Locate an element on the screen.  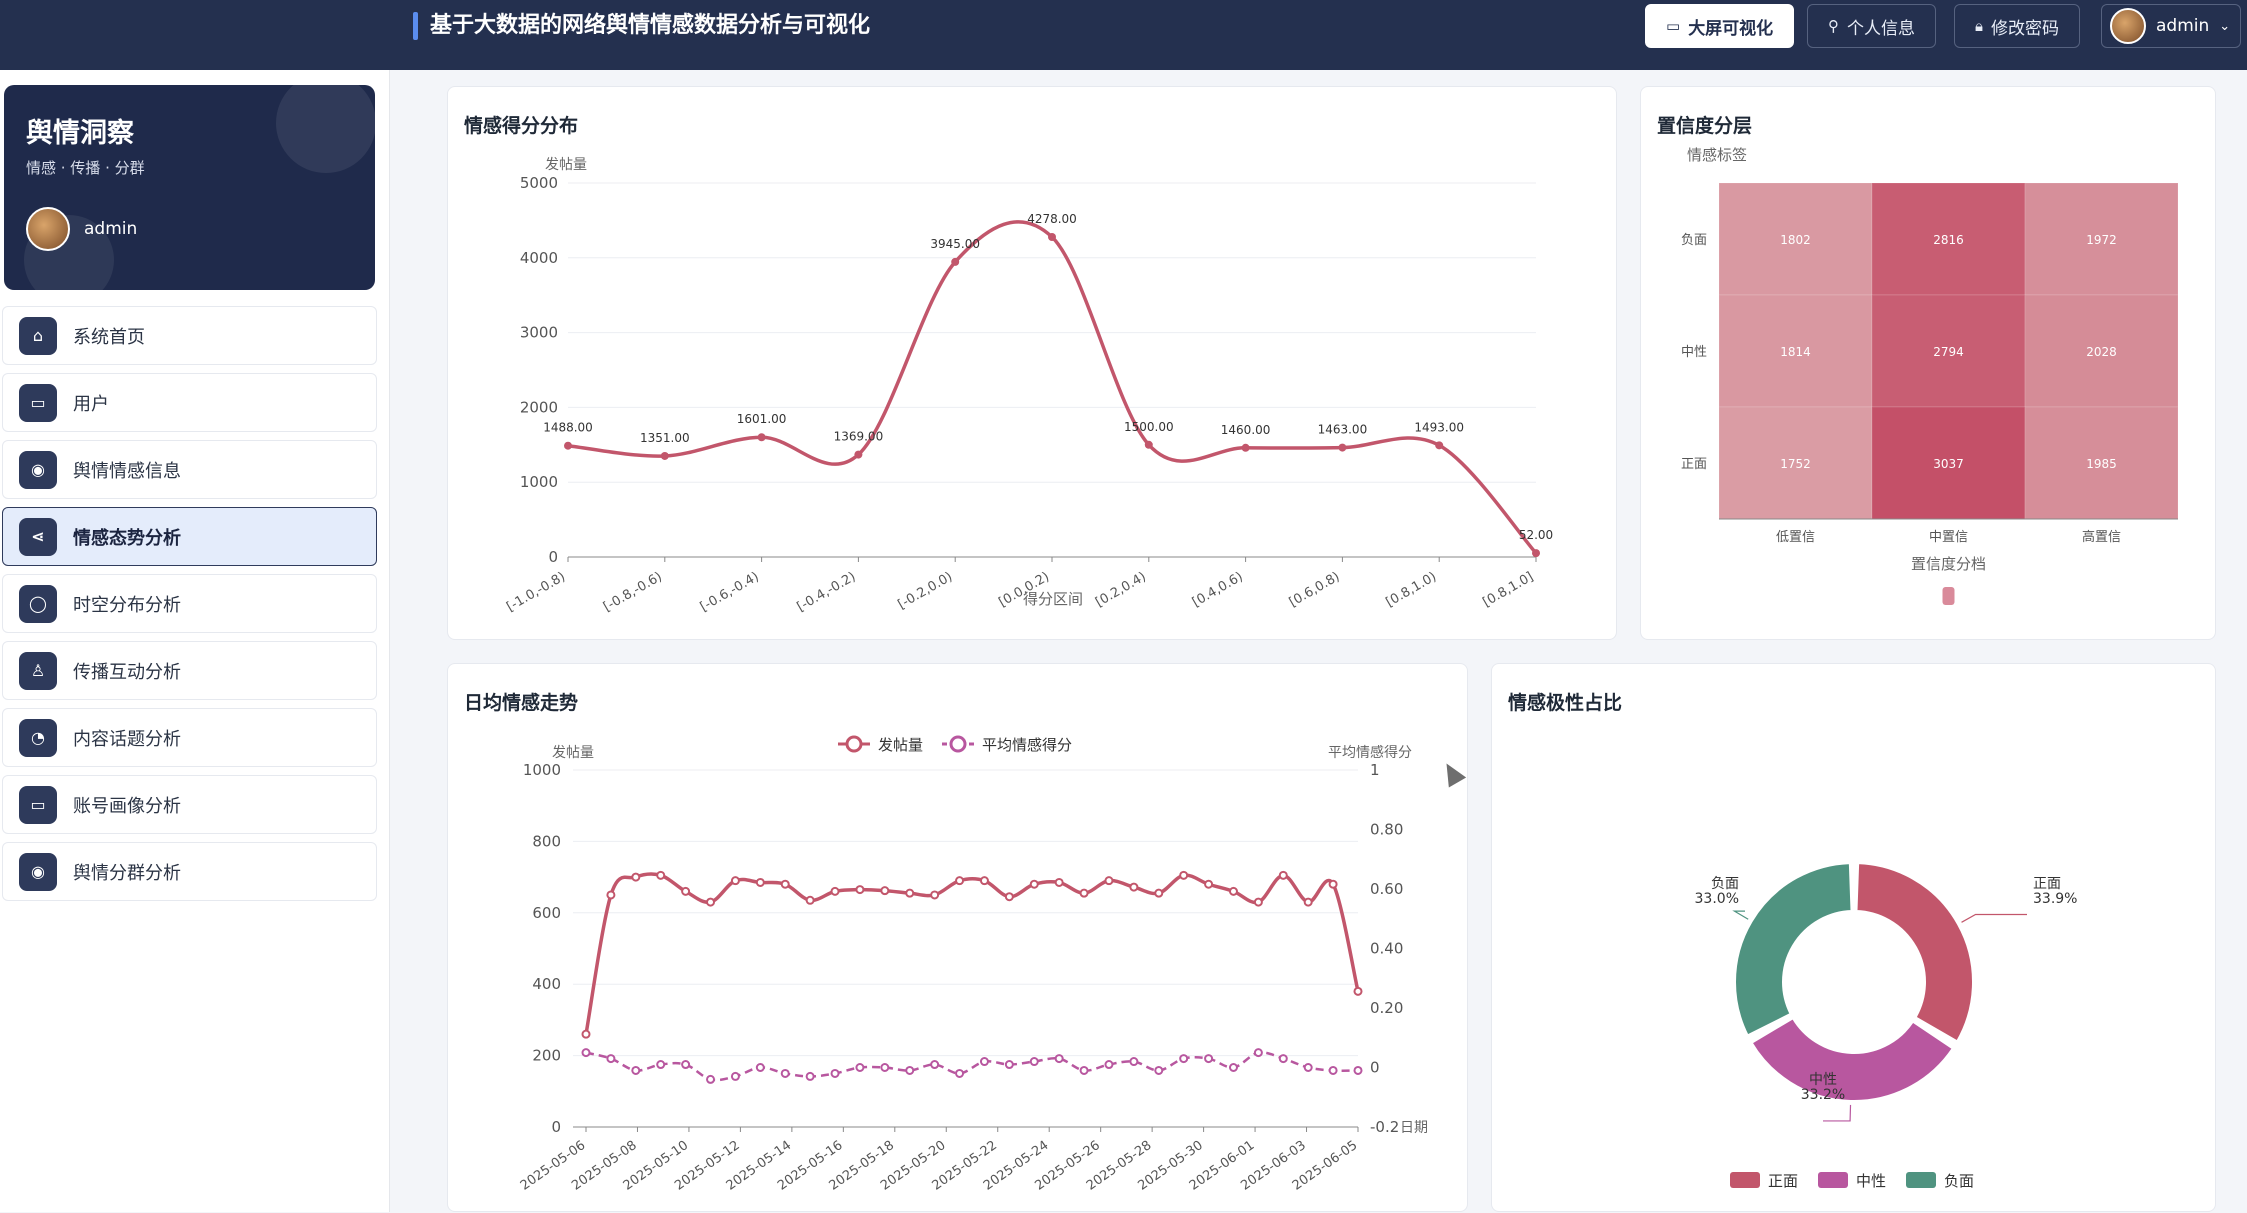
slice-name-label: 正面 is located at coordinates (2047, 884).